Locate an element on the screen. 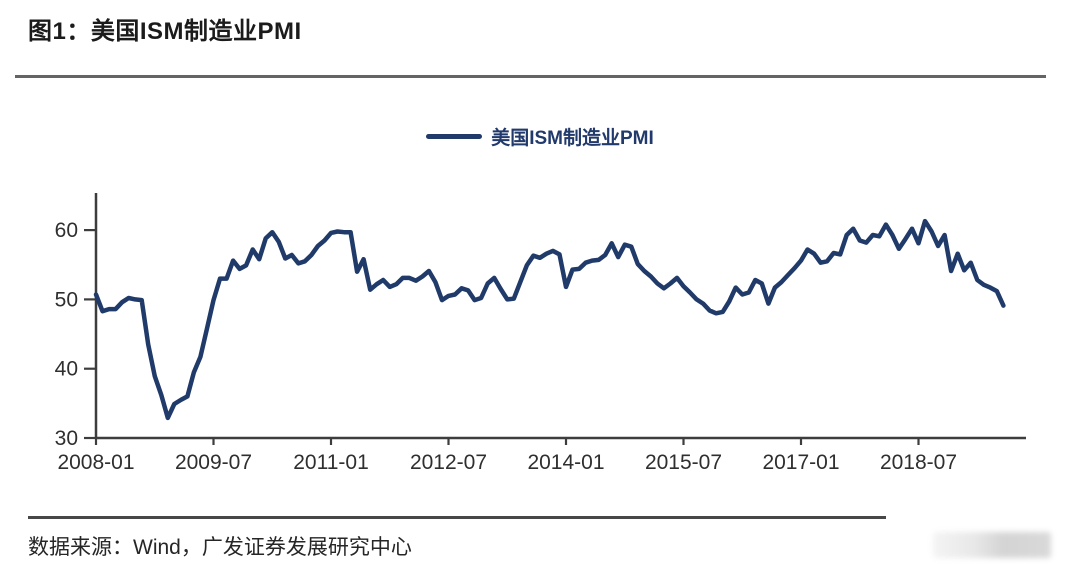 The image size is (1080, 575). x-tick-label: 2015-07 is located at coordinates (683, 462).